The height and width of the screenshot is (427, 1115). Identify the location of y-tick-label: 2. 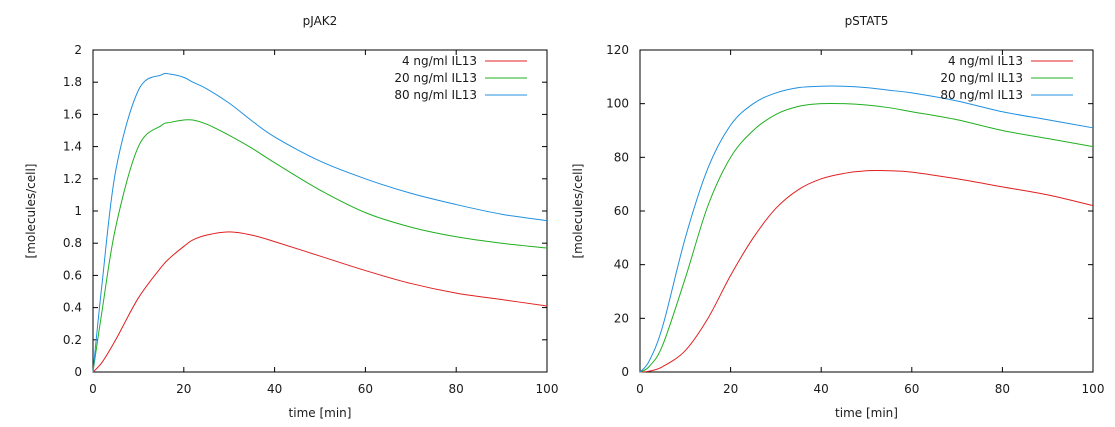
(78, 50).